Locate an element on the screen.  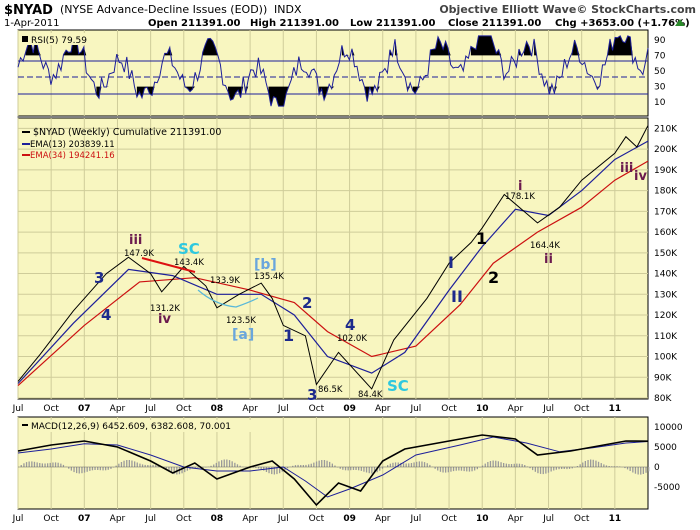
price-label-131.2k: 131.2K is located at coordinates (165, 309).